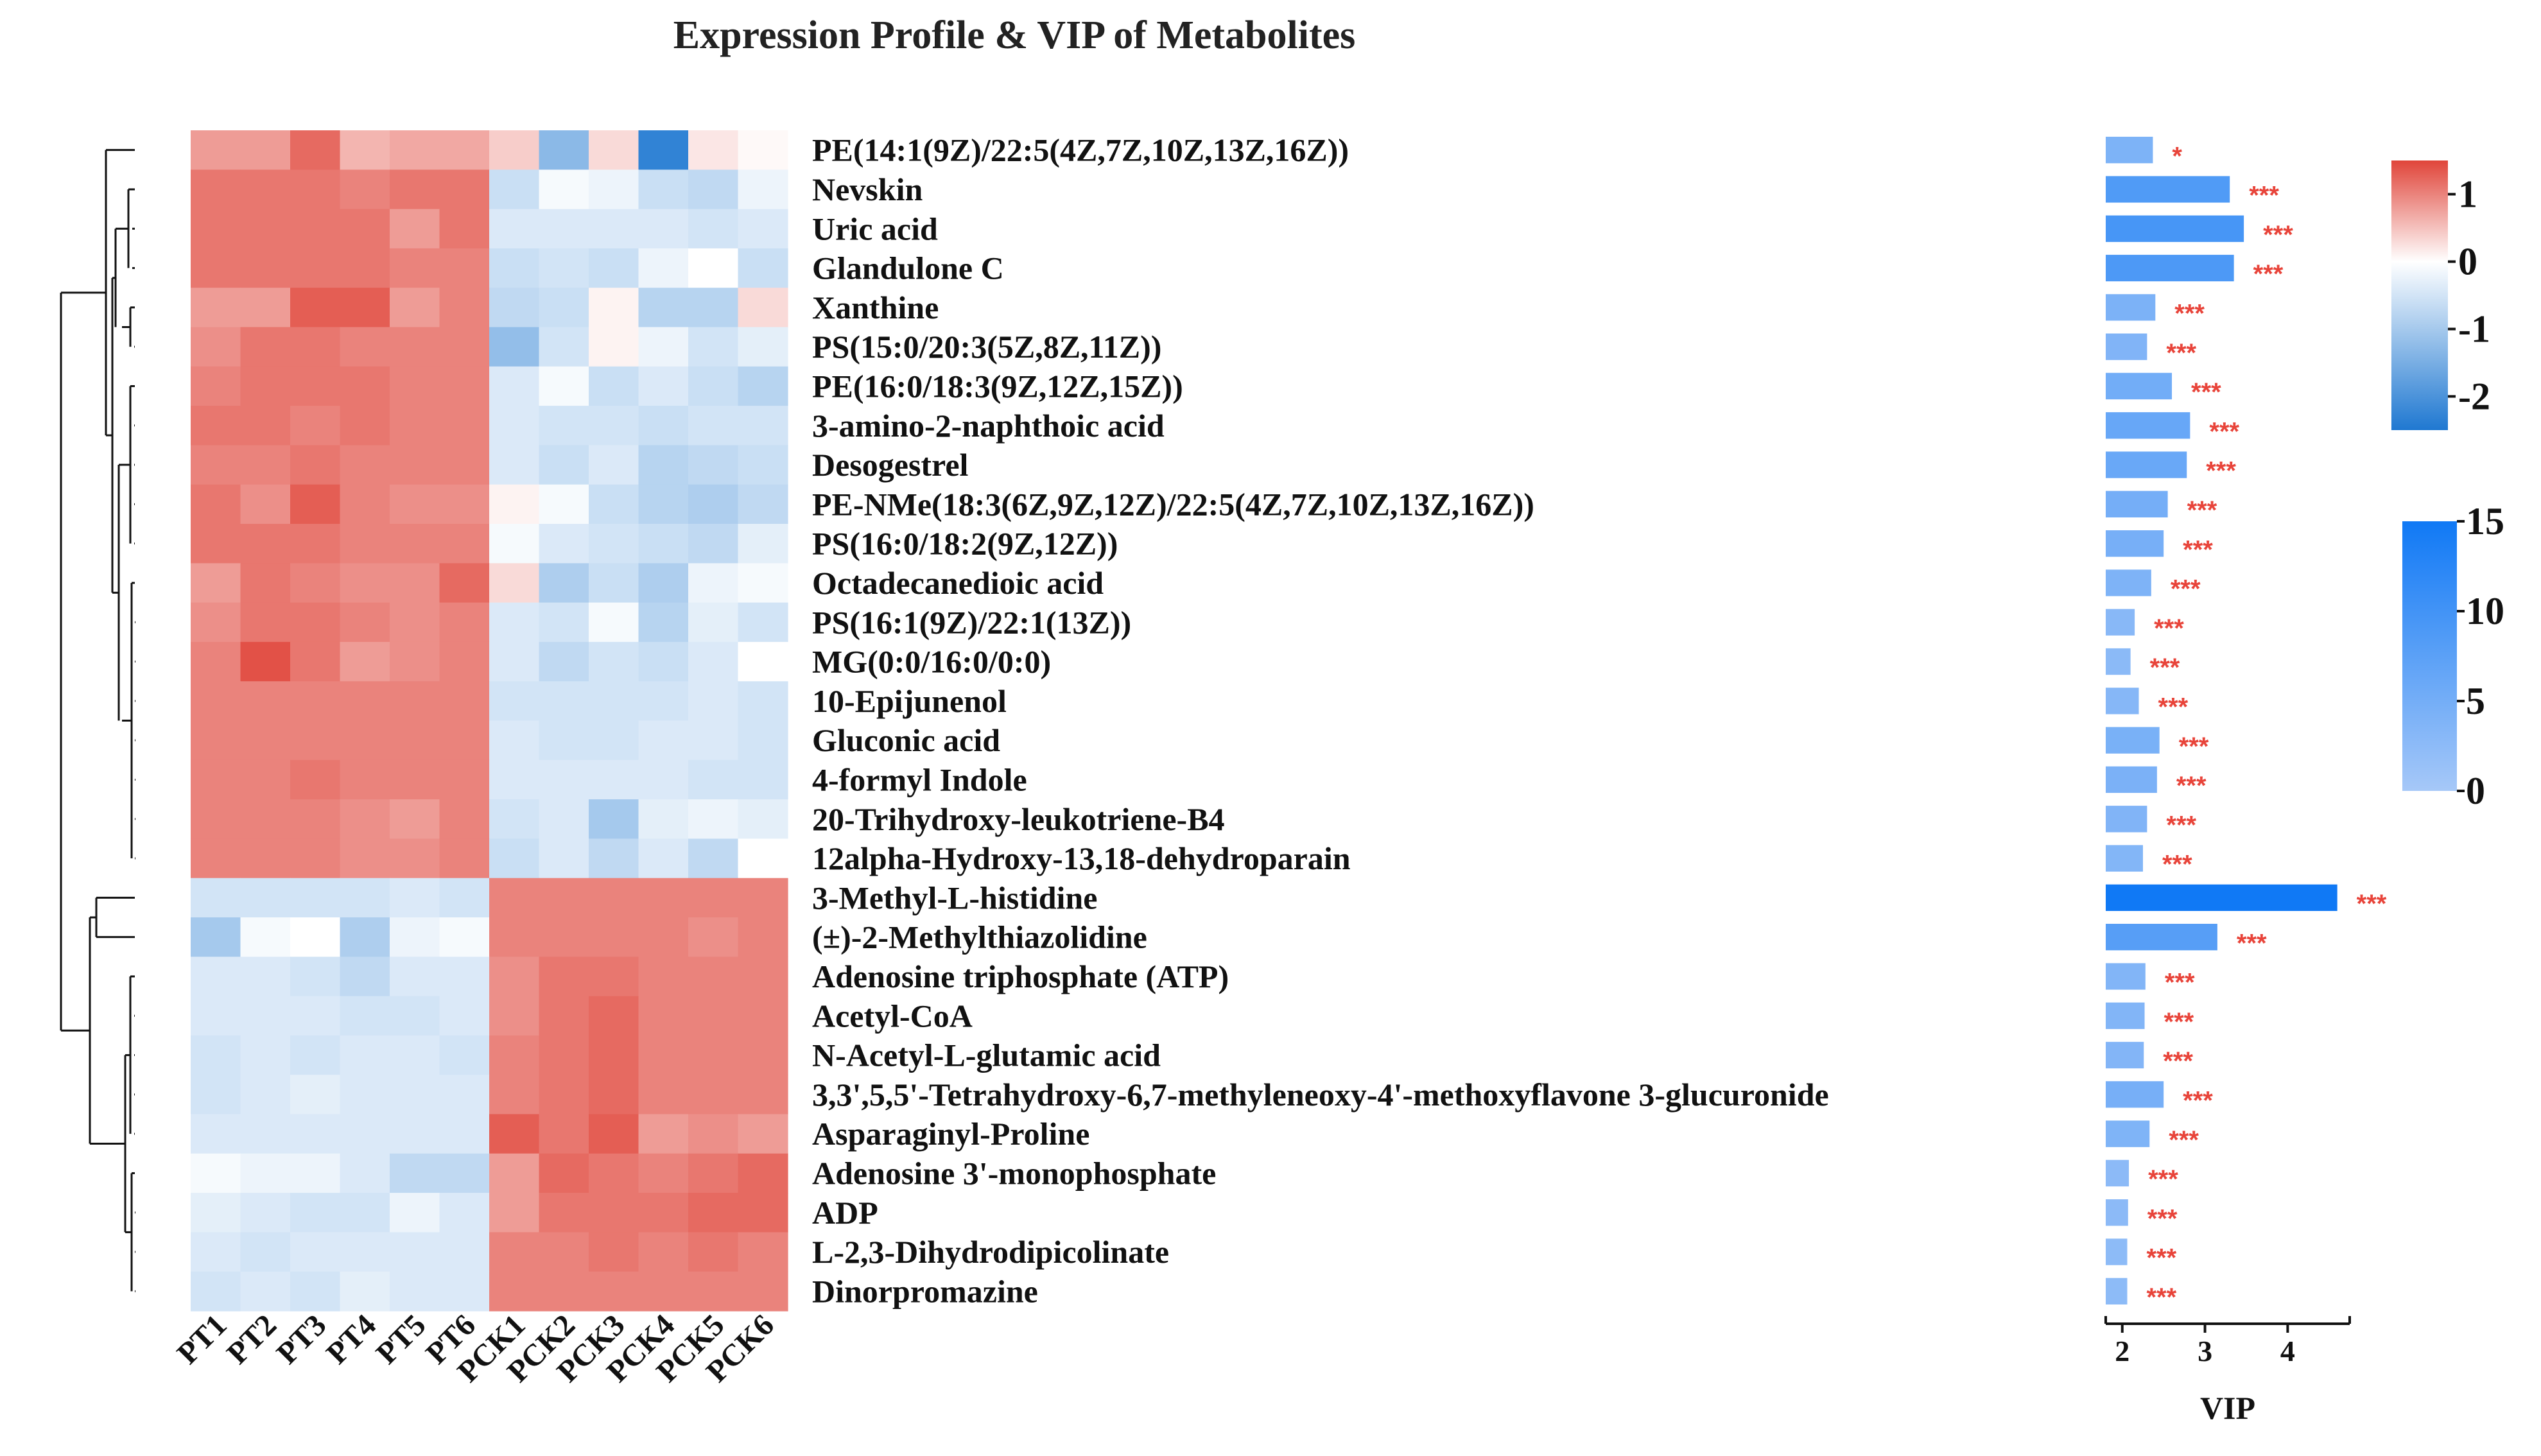  I want to click on vip-tick-label: 3, so click(2205, 1351).